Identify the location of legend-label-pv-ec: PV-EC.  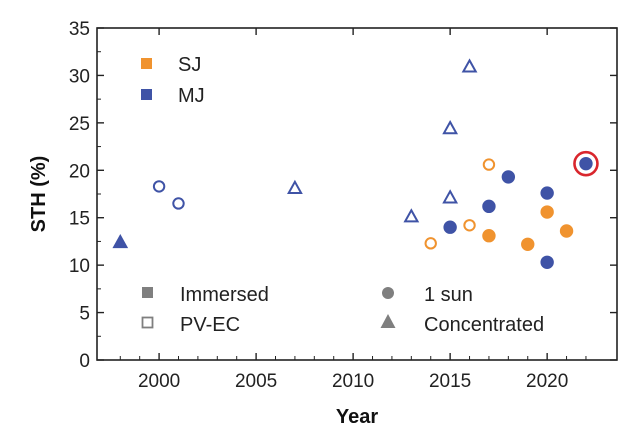
(210, 325).